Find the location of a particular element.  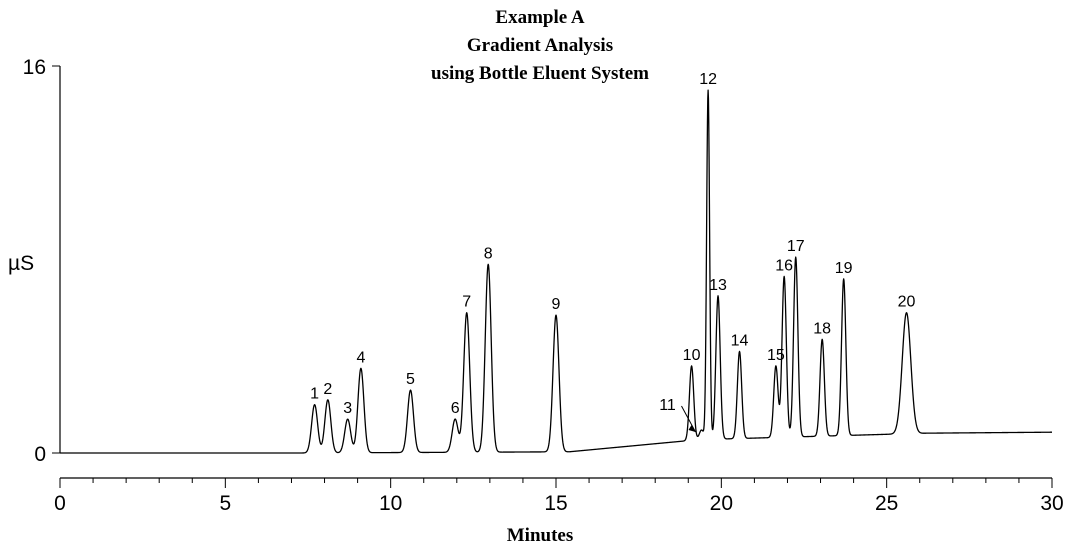

x-tick-label: 15 is located at coordinates (555, 503).